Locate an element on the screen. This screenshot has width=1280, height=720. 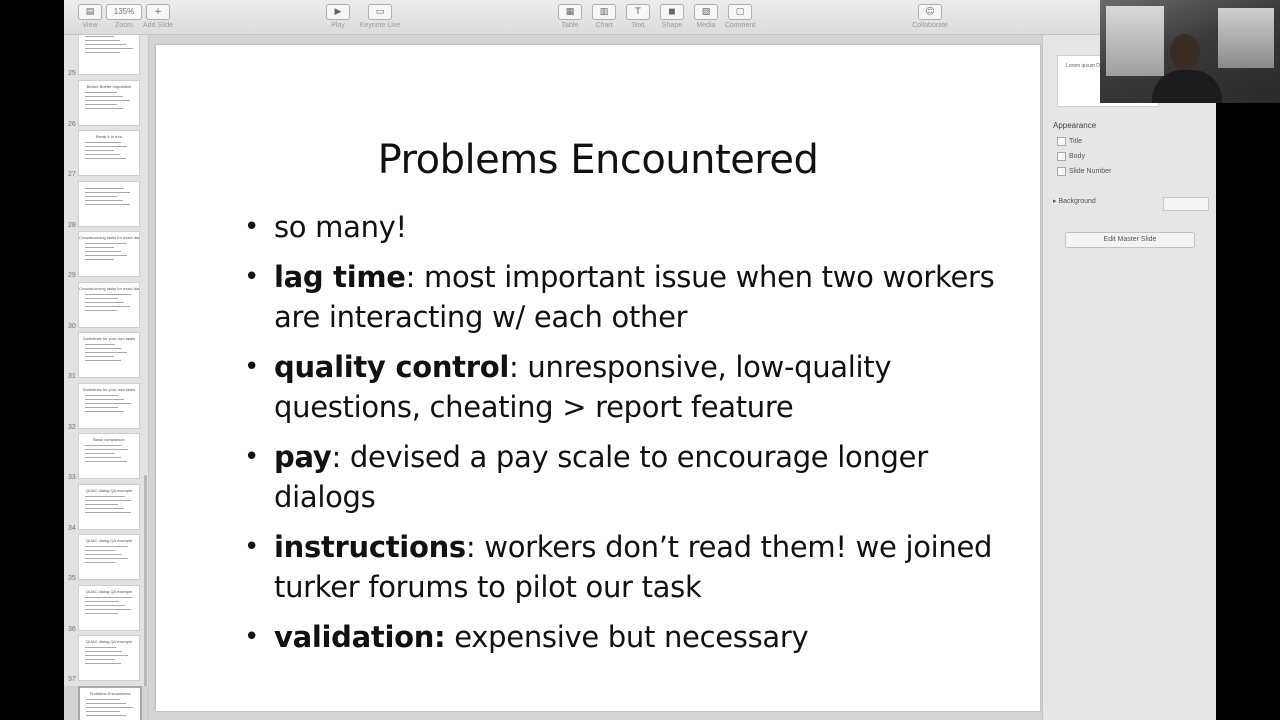
slide-thumbnail: 26 Before Briefer Imputation is located at coordinates (106, 104).